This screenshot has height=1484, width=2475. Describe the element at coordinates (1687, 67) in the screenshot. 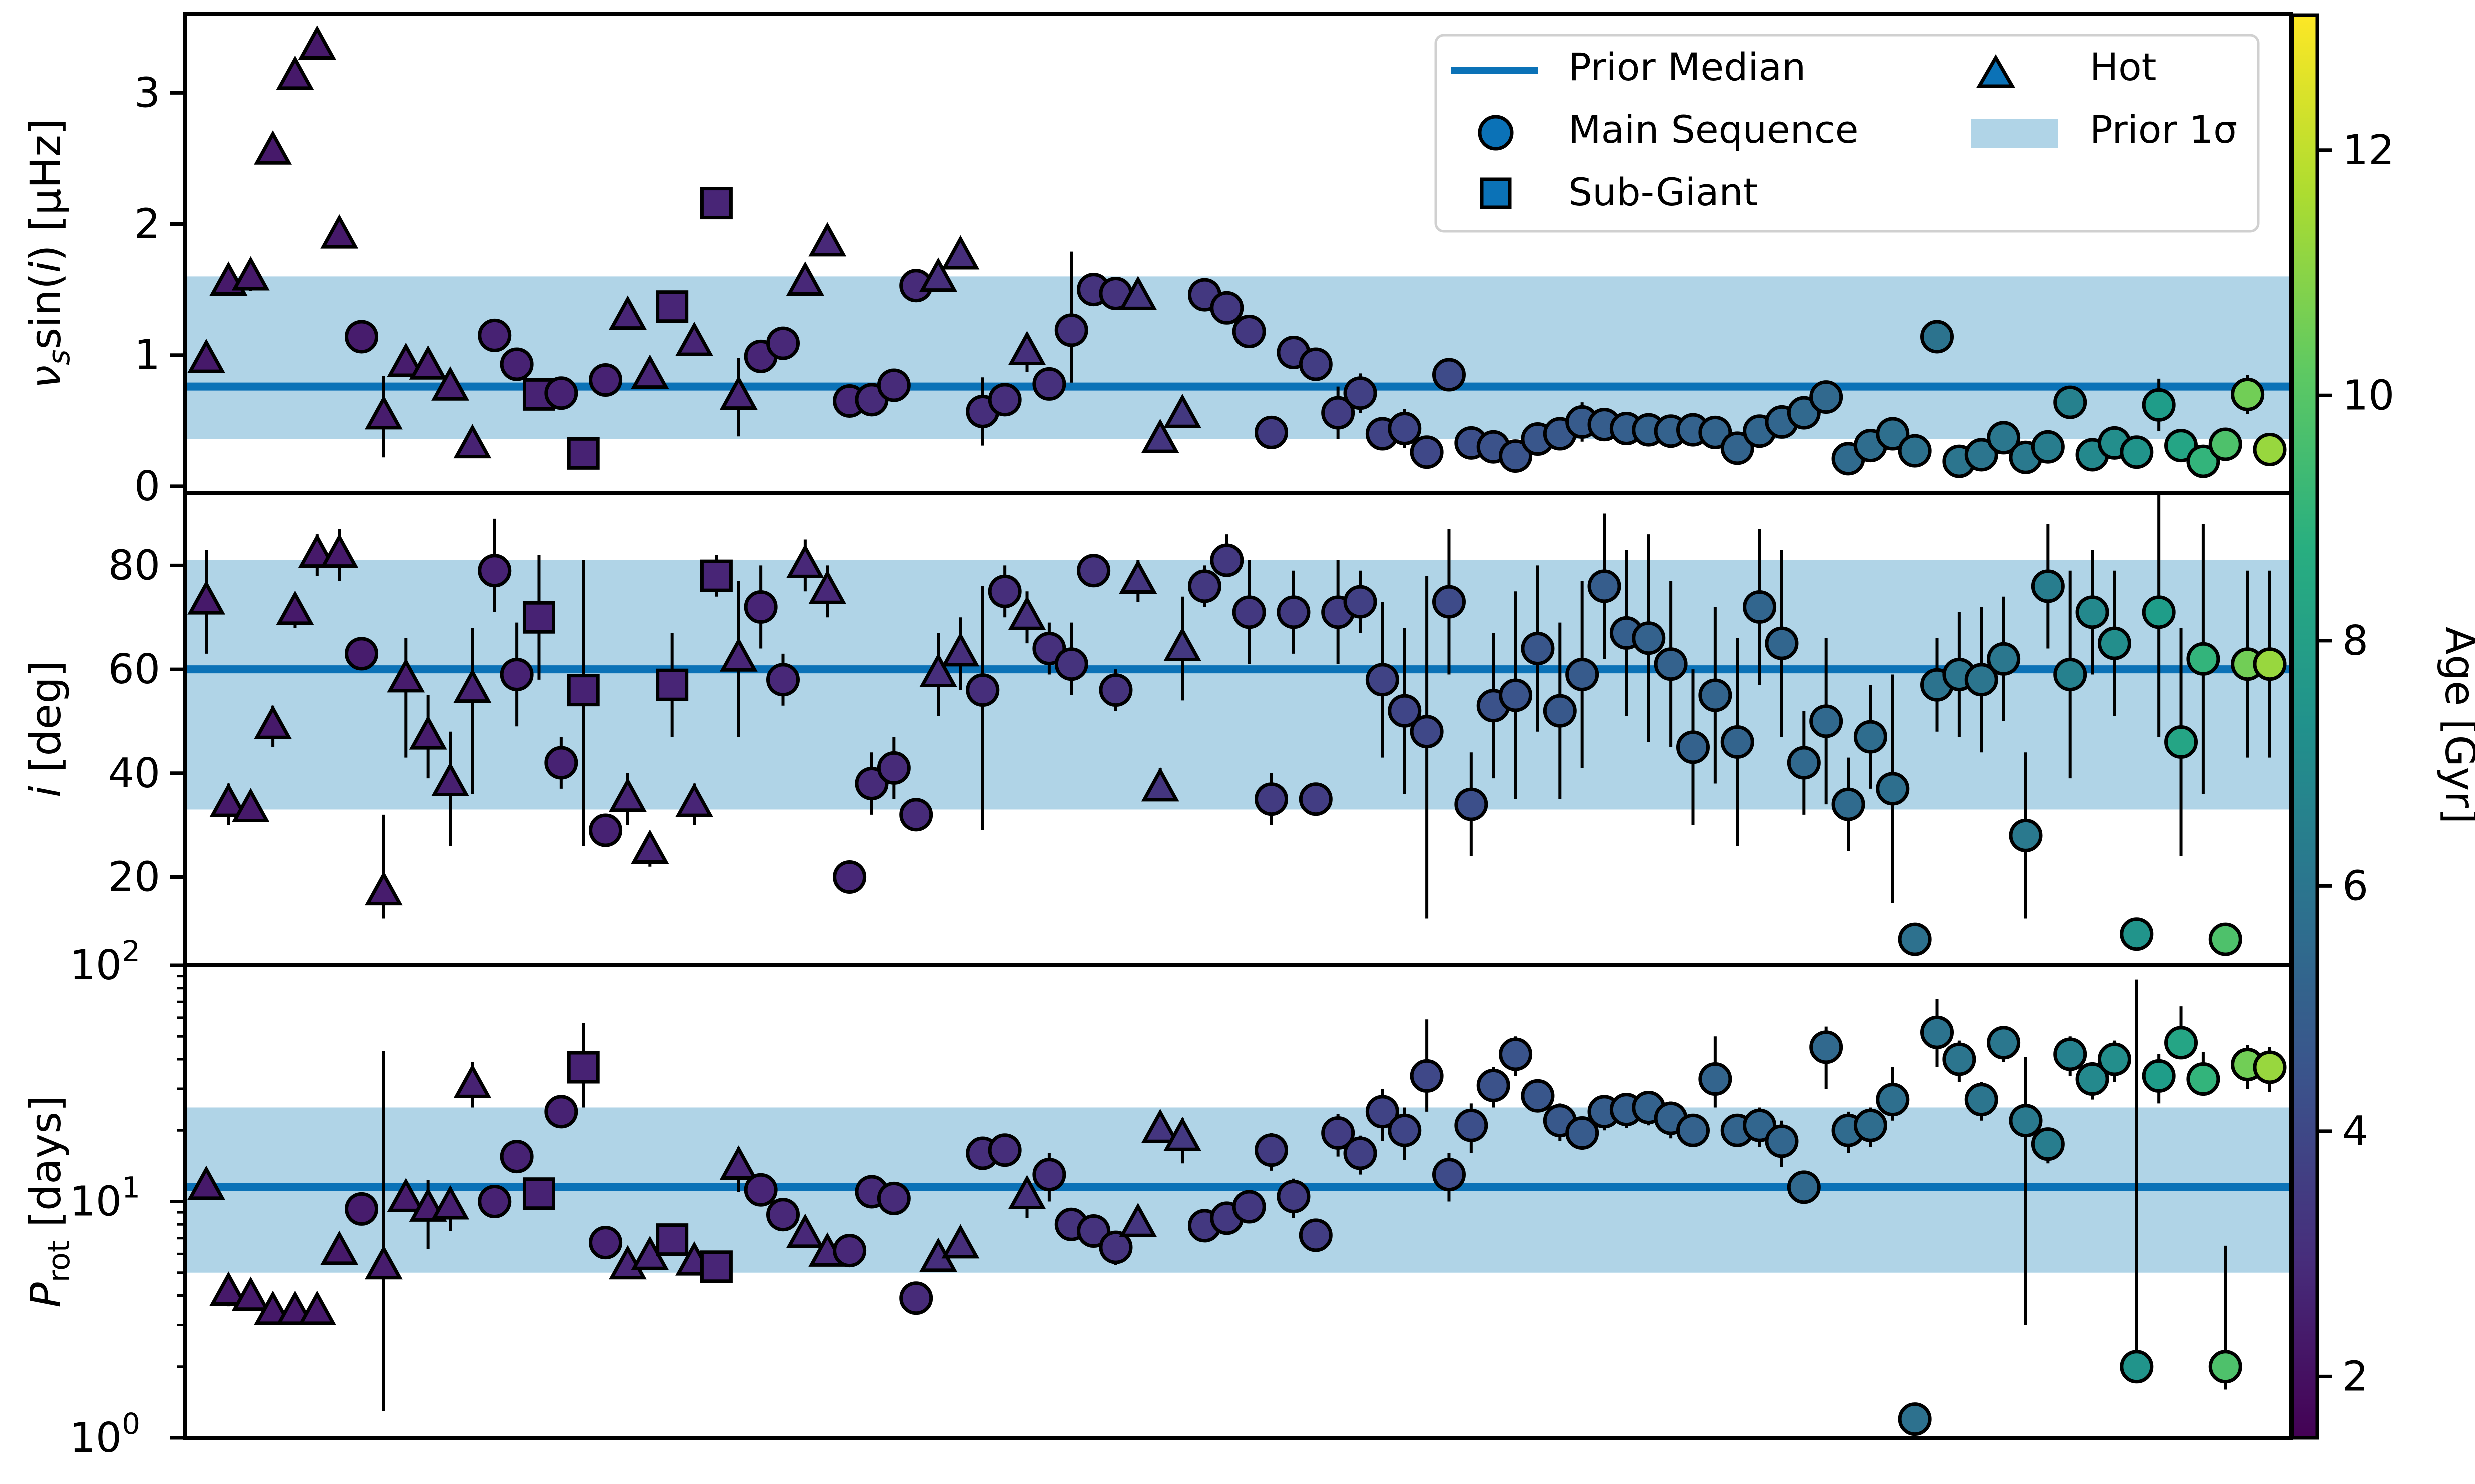

I see `legend-prior-median-label: Prior Median` at that location.